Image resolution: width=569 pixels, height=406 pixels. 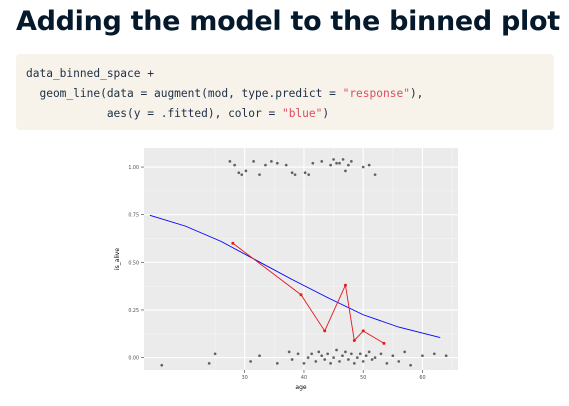 What do you see at coordinates (300, 387) in the screenshot?
I see `x-axis-title: age` at bounding box center [300, 387].